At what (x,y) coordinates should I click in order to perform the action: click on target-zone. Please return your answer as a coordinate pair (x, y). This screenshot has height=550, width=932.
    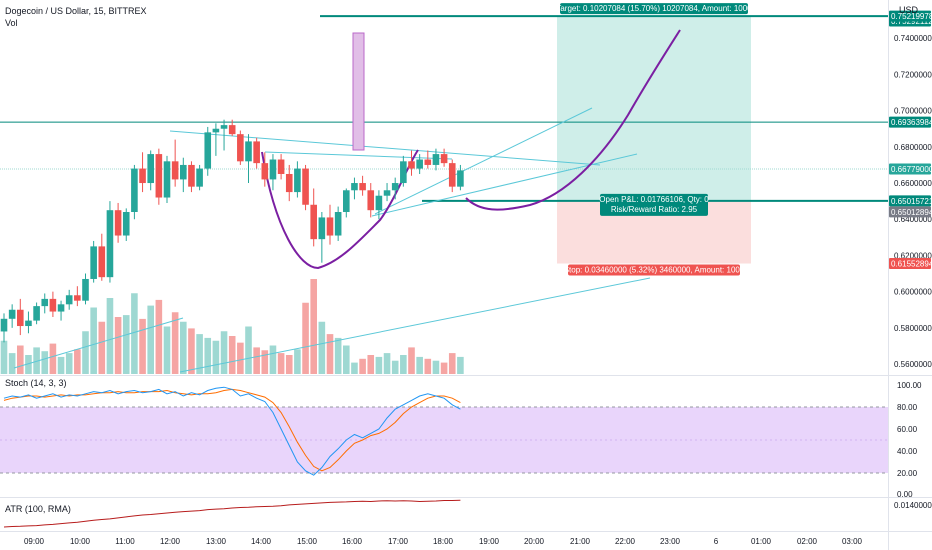
    Looking at the image, I should click on (654, 108).